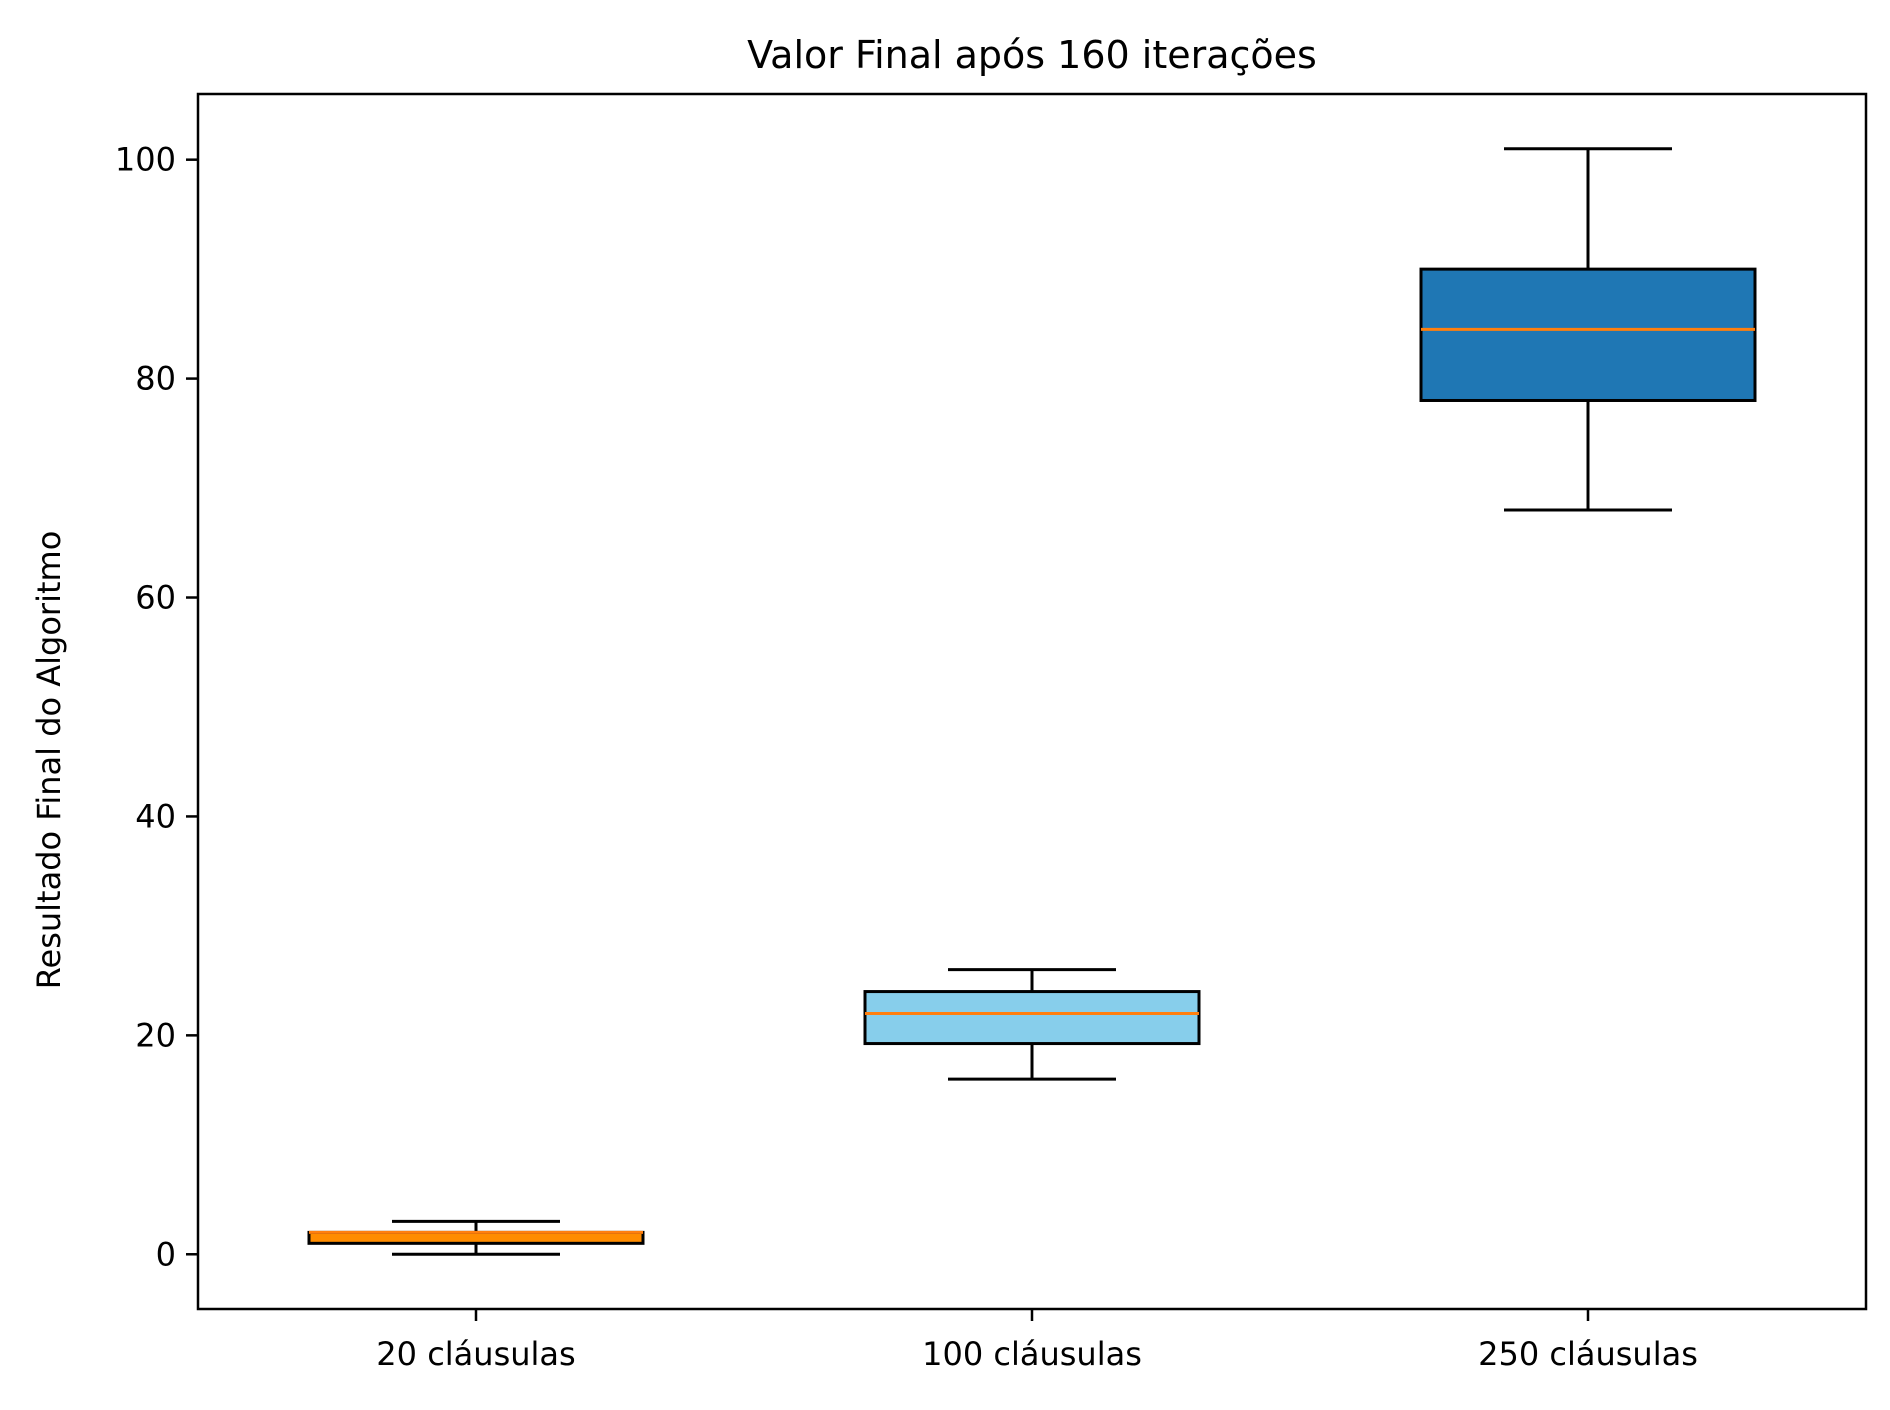 This screenshot has width=1890, height=1410. Describe the element at coordinates (1032, 55) in the screenshot. I see `chart-title: Valor Final após 160 iterações` at that location.